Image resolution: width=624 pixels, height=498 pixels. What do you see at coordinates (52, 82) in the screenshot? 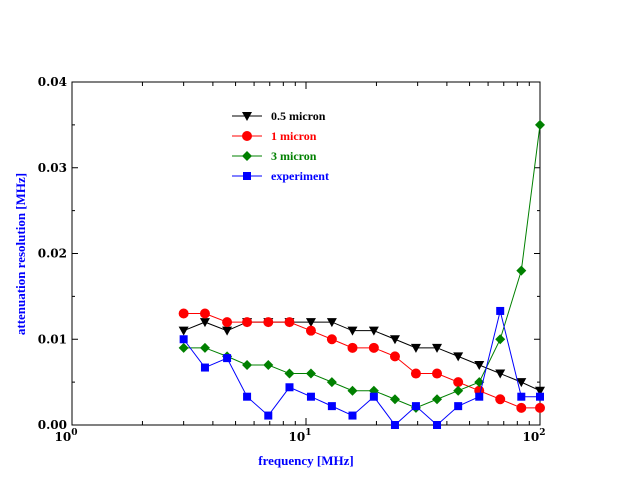
I see `y-tick-label: 0.04` at bounding box center [52, 82].